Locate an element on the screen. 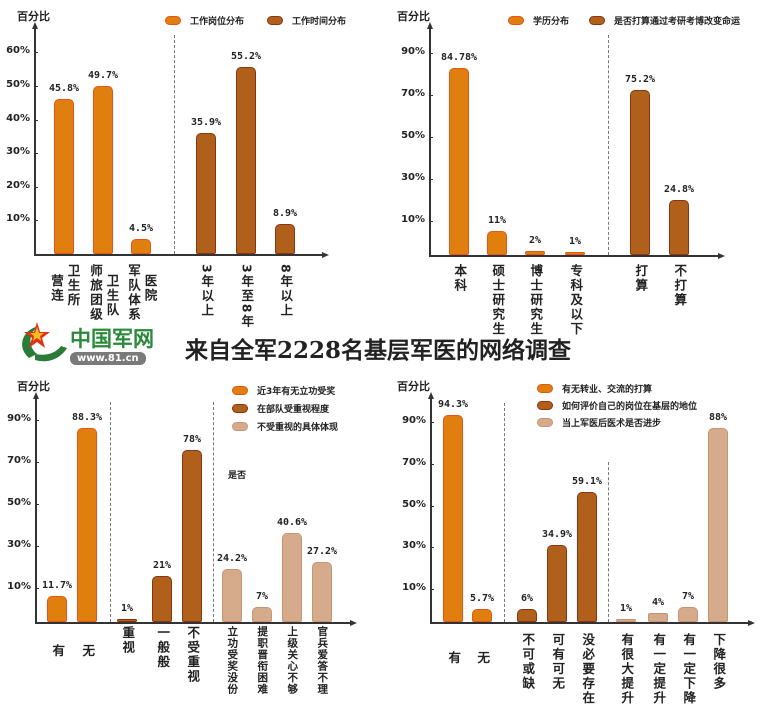 This screenshot has height=706, width=760. legend-label: 学历分布 is located at coordinates (551, 22).